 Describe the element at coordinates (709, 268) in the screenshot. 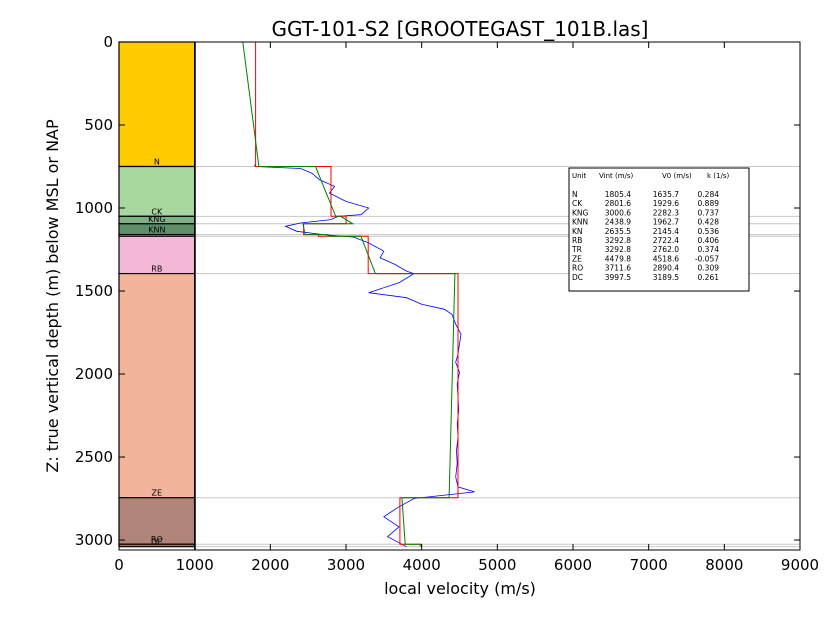

I see `table-cell: 0.309` at that location.